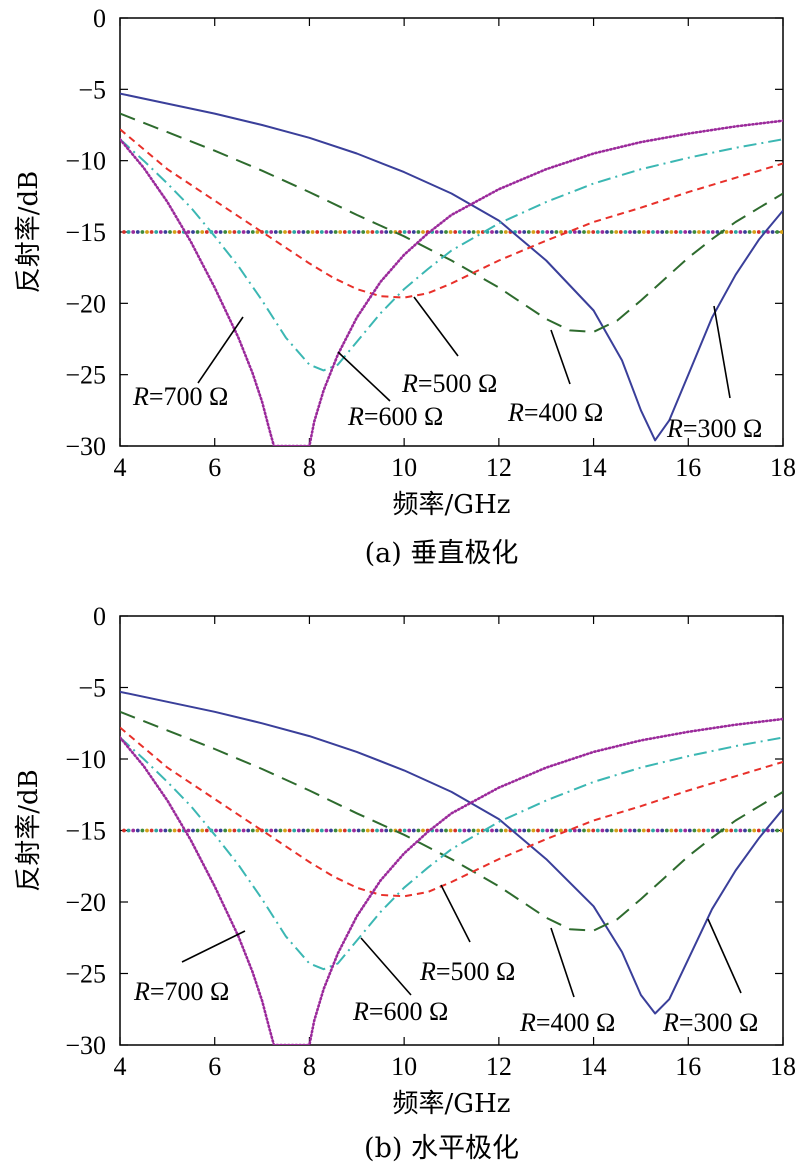  Describe the element at coordinates (451, 213) in the screenshot. I see `series-line-r500` at that location.